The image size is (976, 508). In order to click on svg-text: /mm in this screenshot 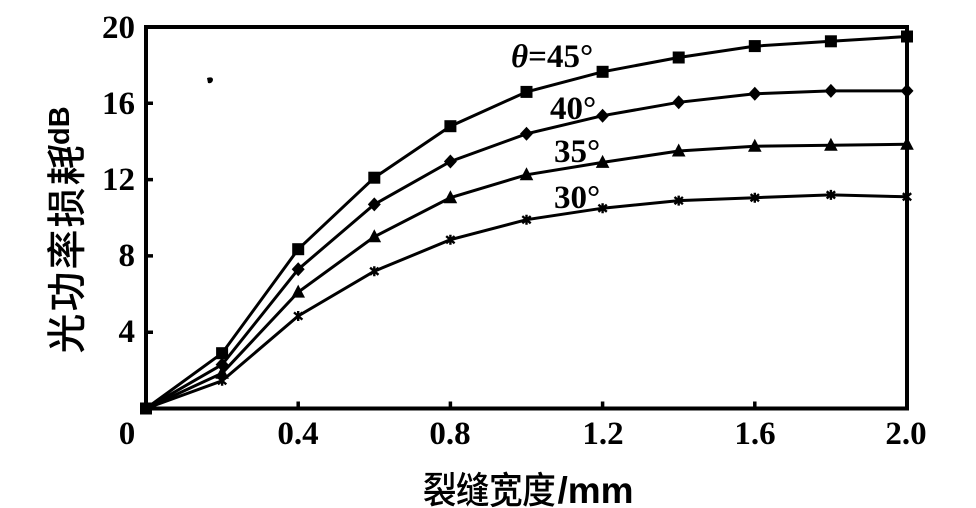, I will do `click(596, 489)`.